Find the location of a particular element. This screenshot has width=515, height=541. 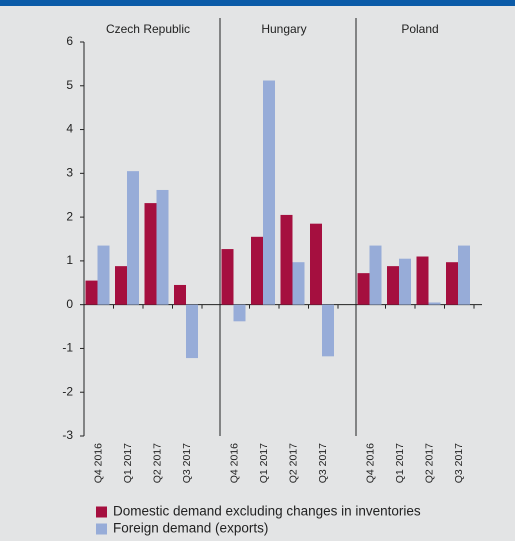

y-tick-label: 4 is located at coordinates (69, 129).